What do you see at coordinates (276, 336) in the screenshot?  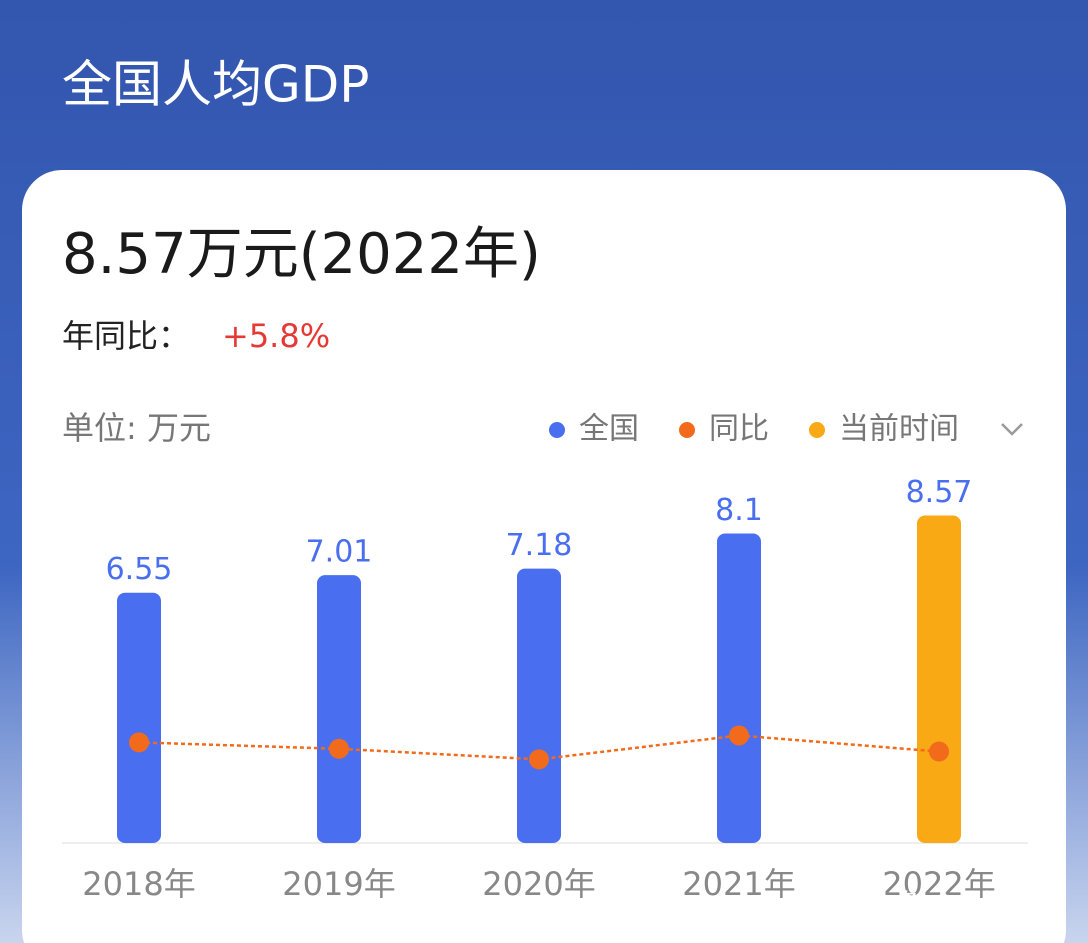 I see `yoy-value: +5.8%` at bounding box center [276, 336].